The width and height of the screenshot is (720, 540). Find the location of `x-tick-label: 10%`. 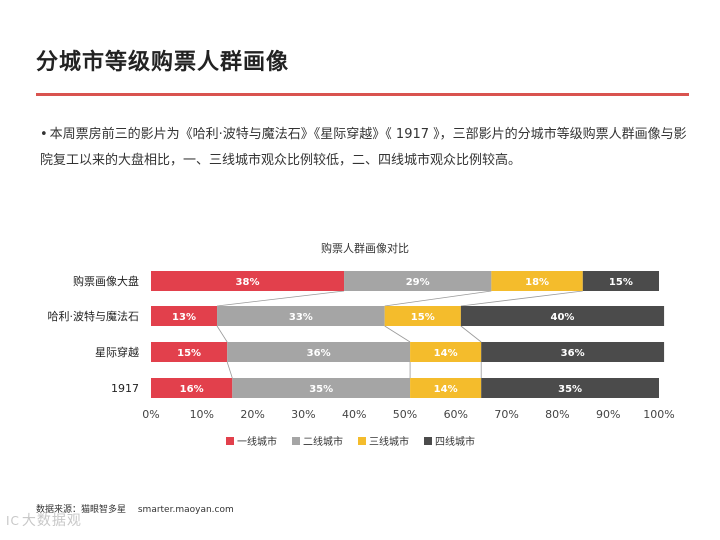

x-tick-label: 10% is located at coordinates (202, 414).